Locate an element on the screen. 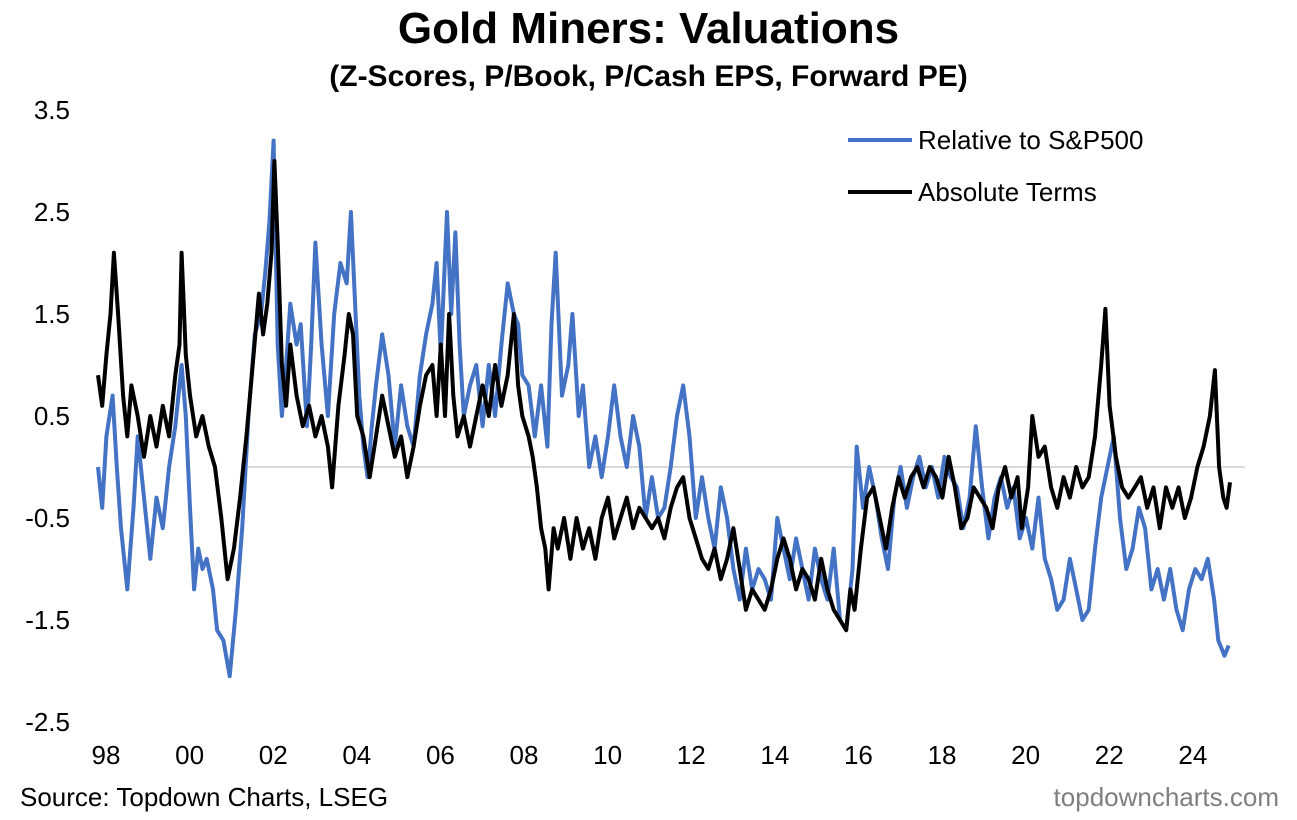  x-tick-label: 18 is located at coordinates (942, 755).